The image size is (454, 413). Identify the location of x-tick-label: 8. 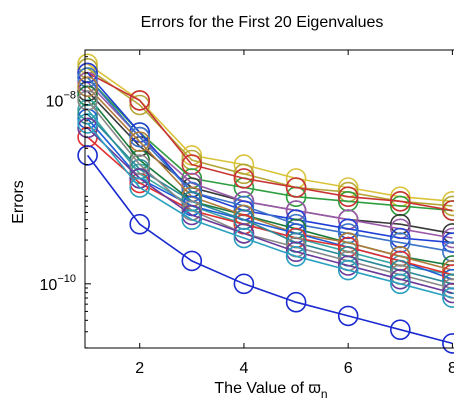
(451, 368).